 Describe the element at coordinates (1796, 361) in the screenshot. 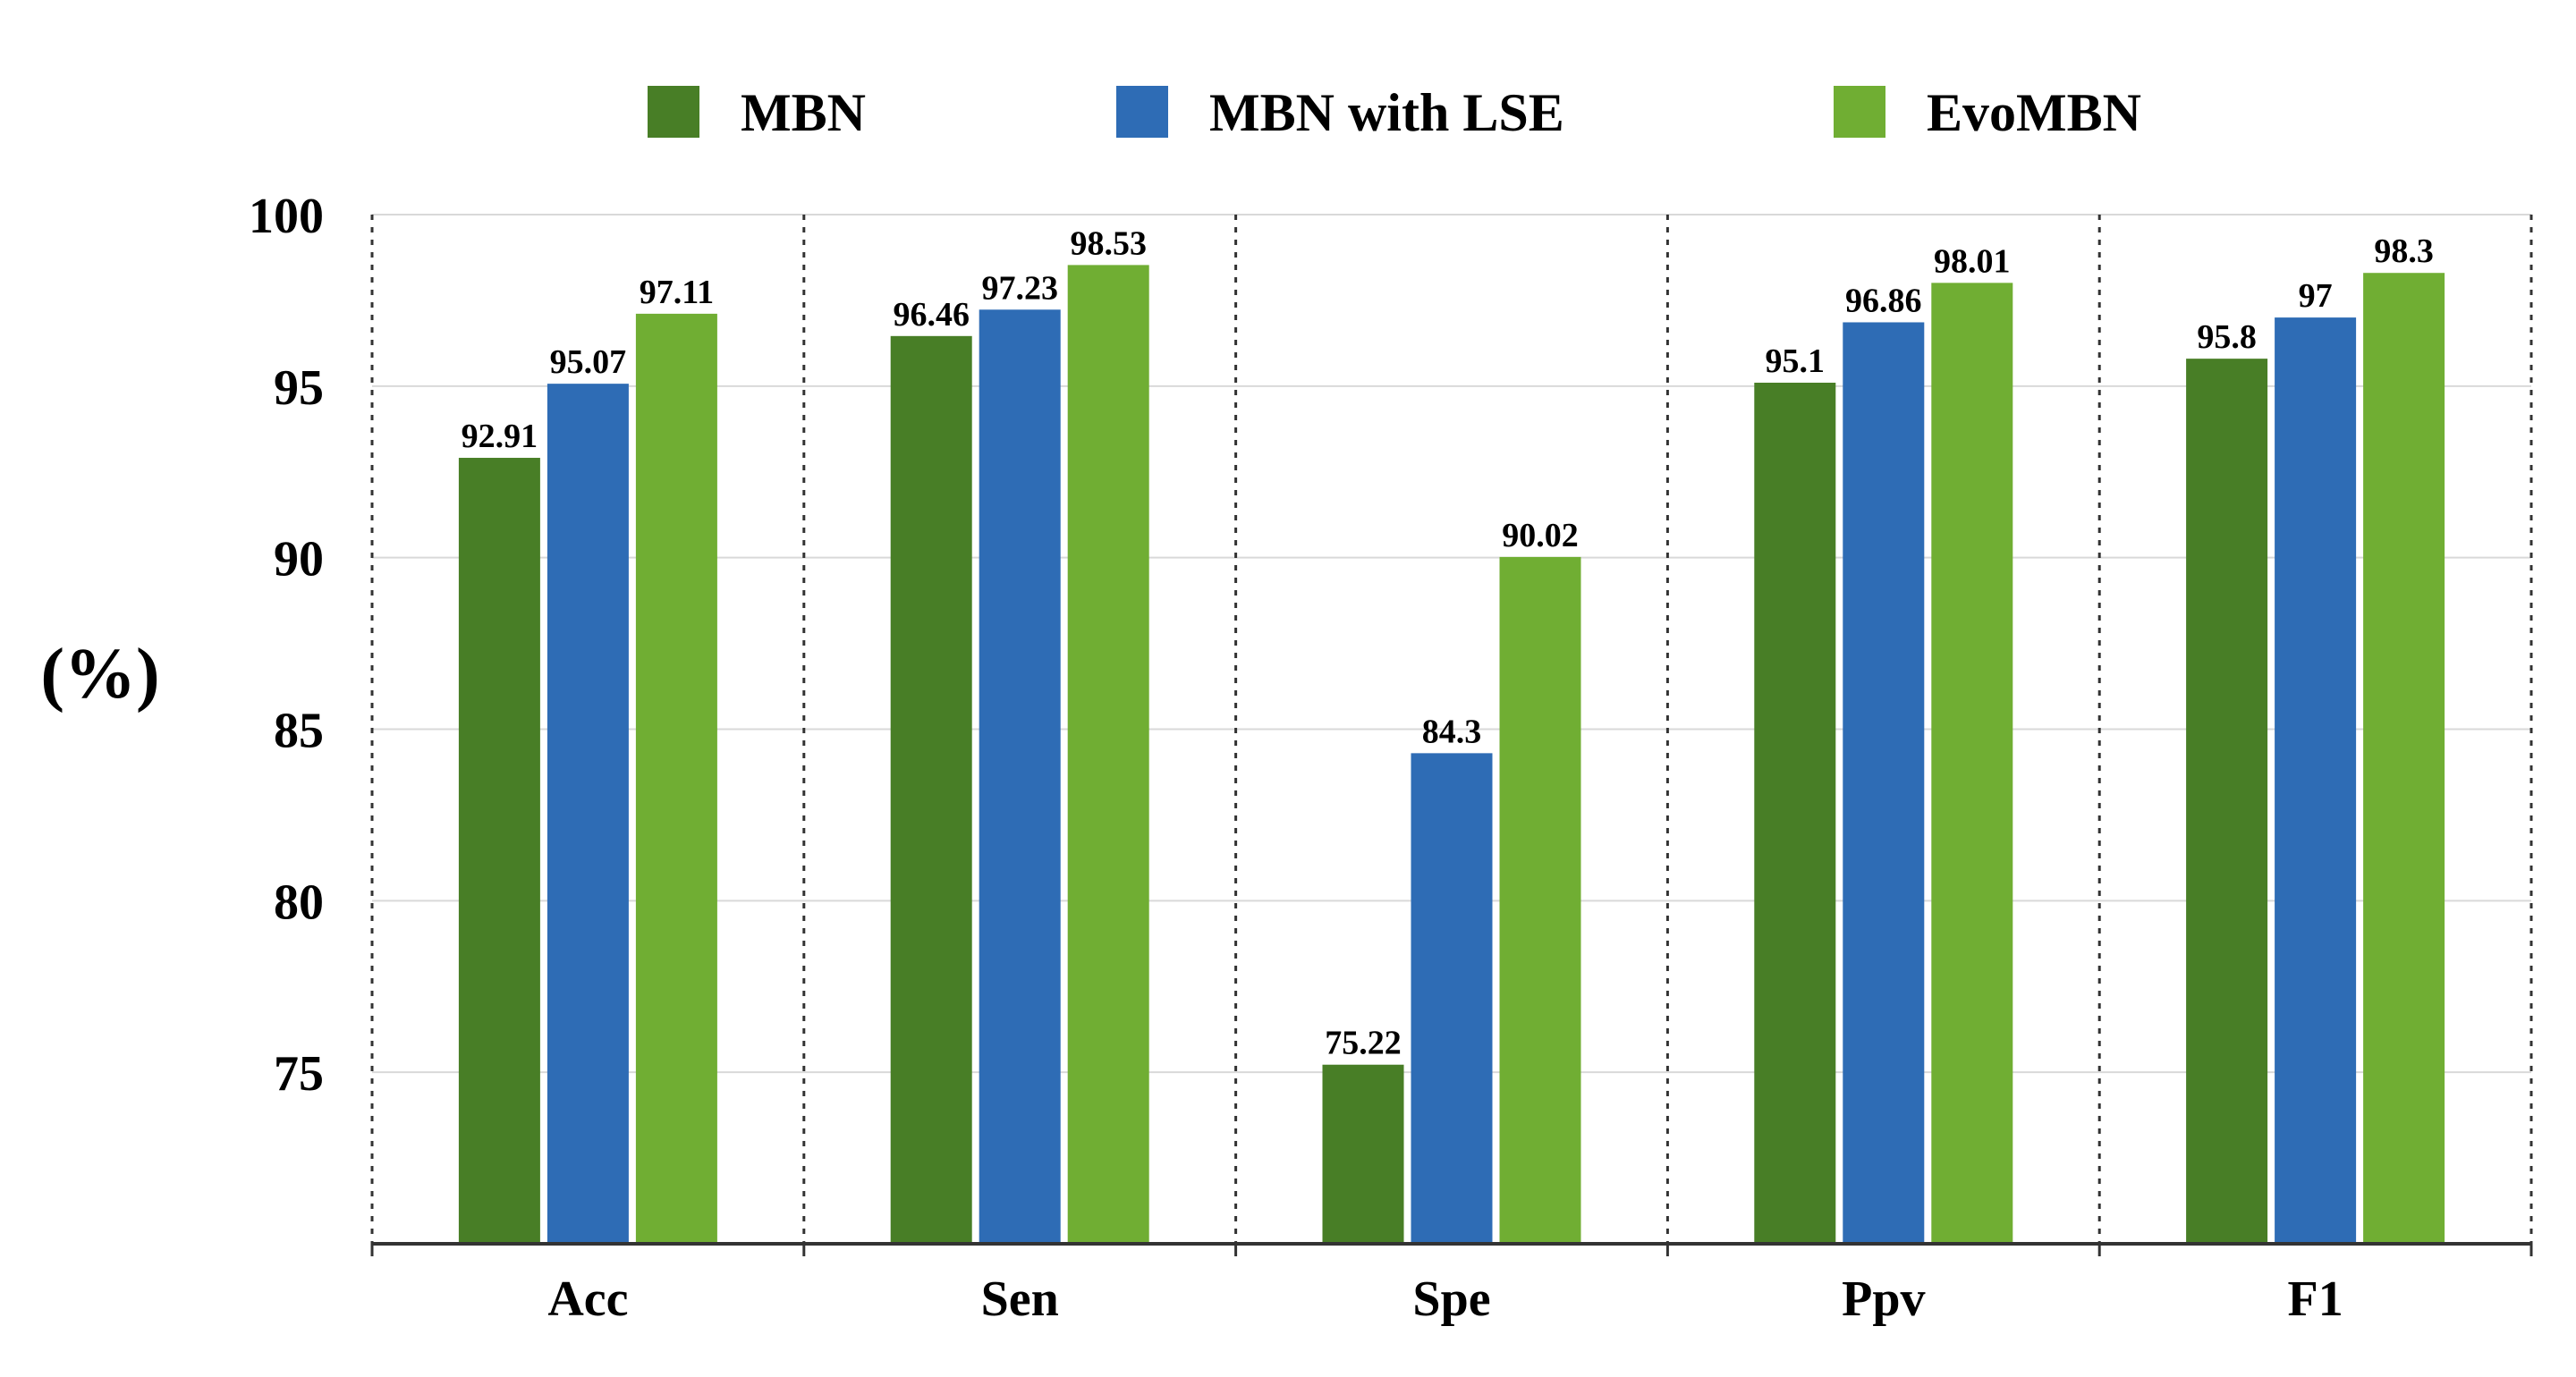

I see `data-label: 95.1` at that location.